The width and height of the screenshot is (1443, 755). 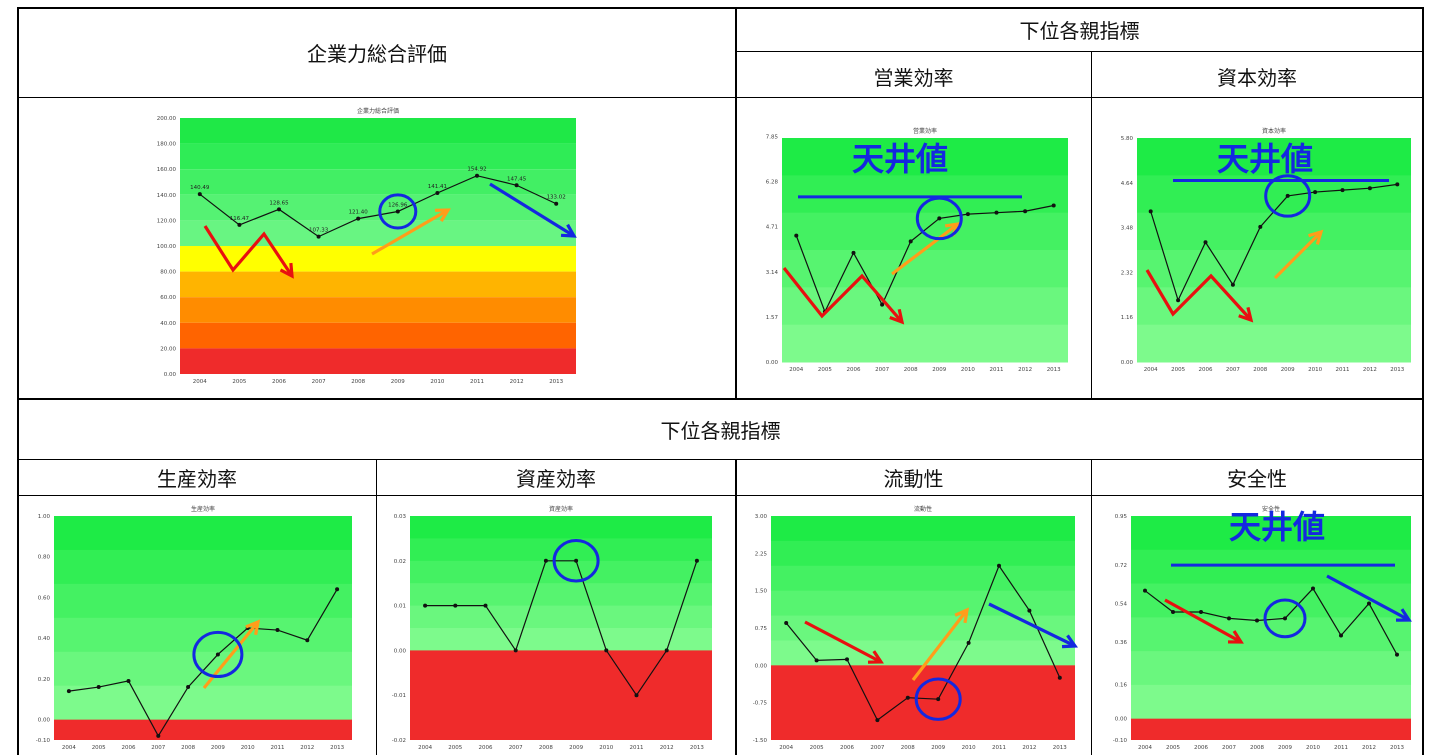 I want to click on y-tick-label: 2.32, so click(x=1127, y=273).